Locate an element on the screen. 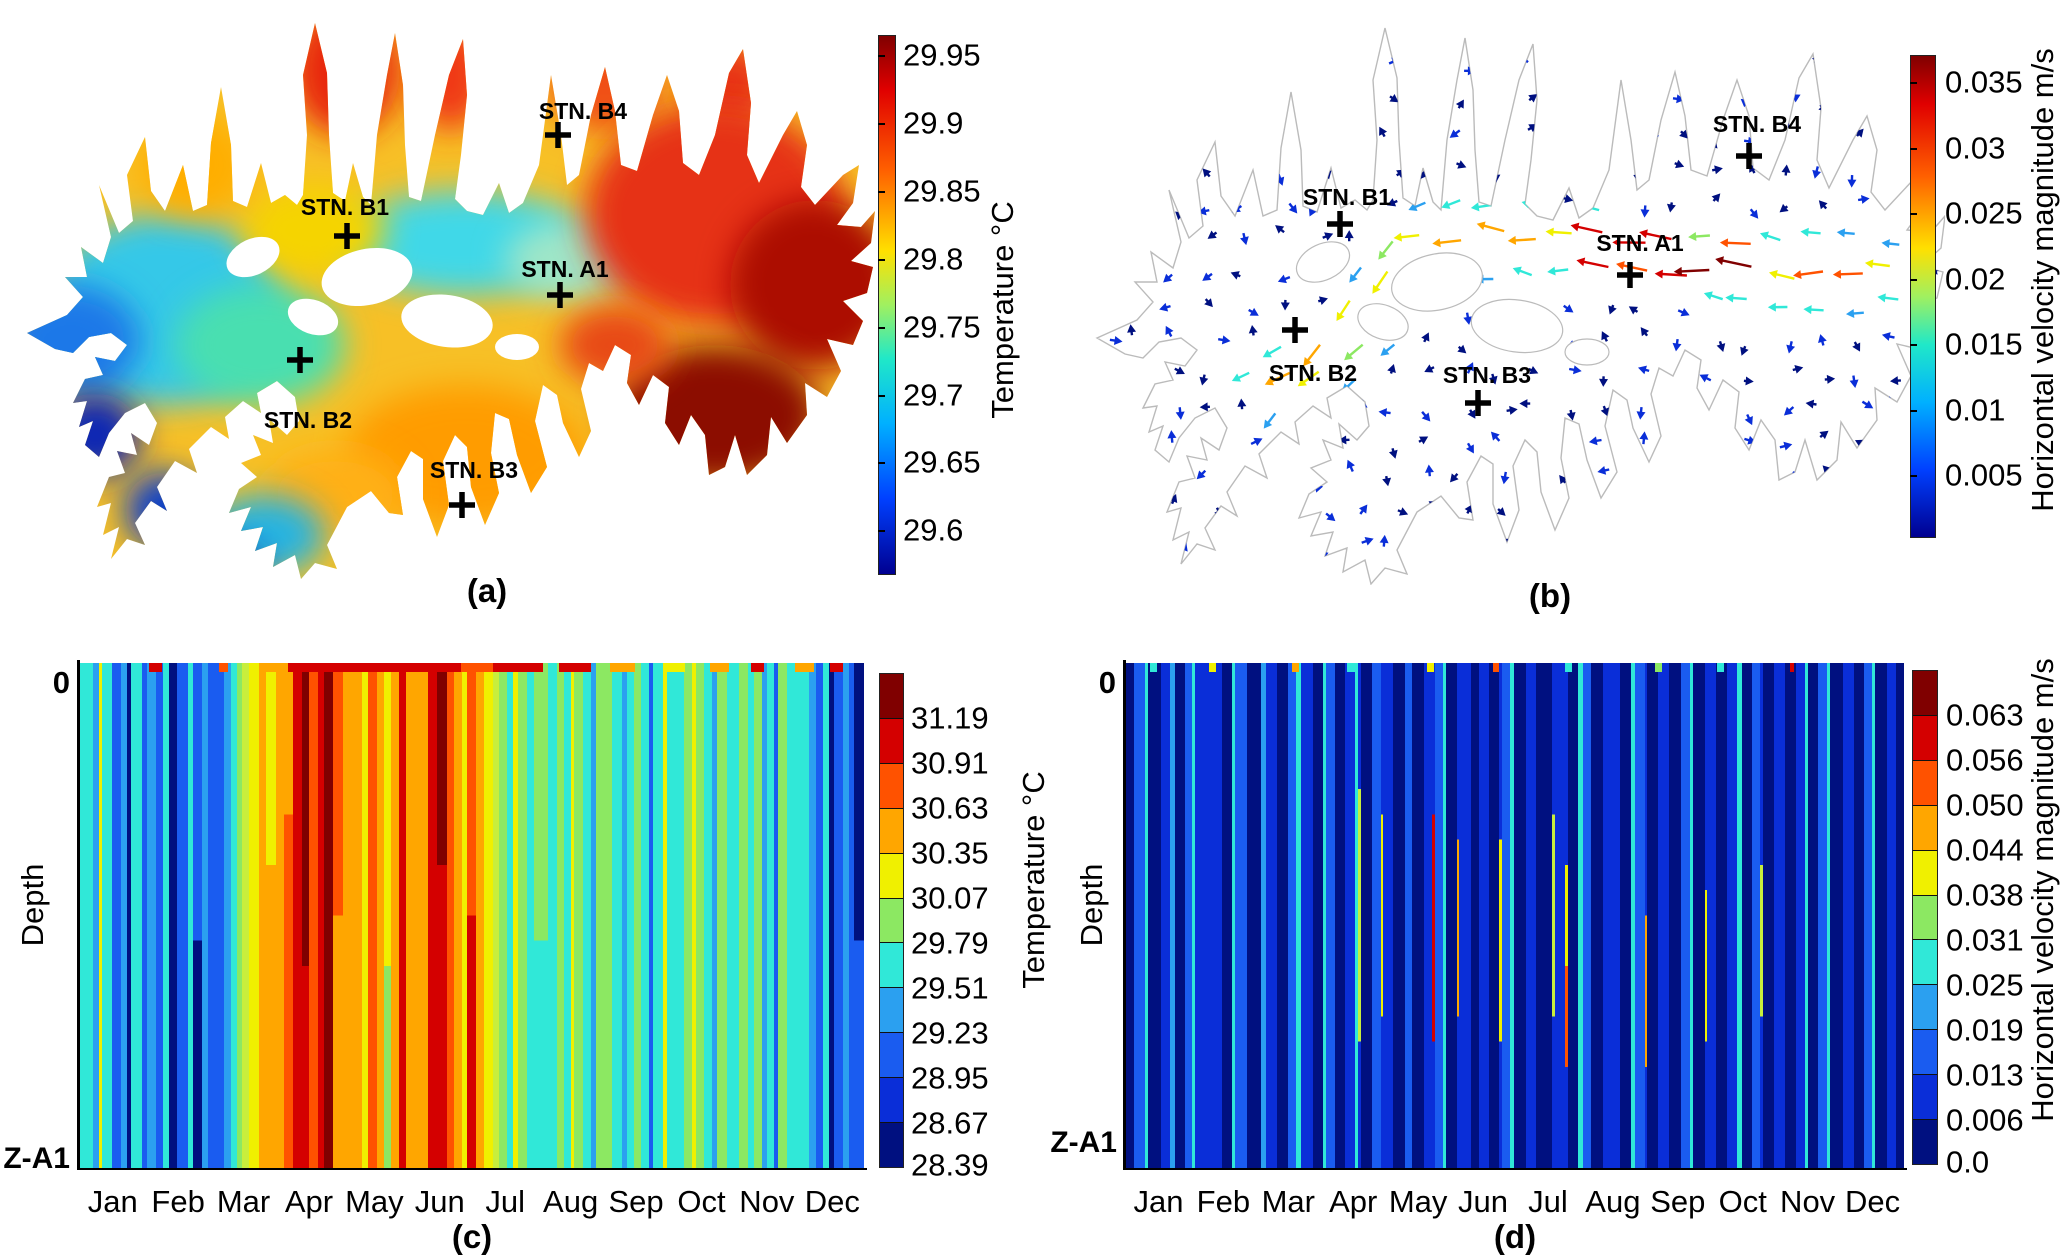 The height and width of the screenshot is (1255, 2067). panel-a-station-marker: STN. B3 is located at coordinates (474, 487).